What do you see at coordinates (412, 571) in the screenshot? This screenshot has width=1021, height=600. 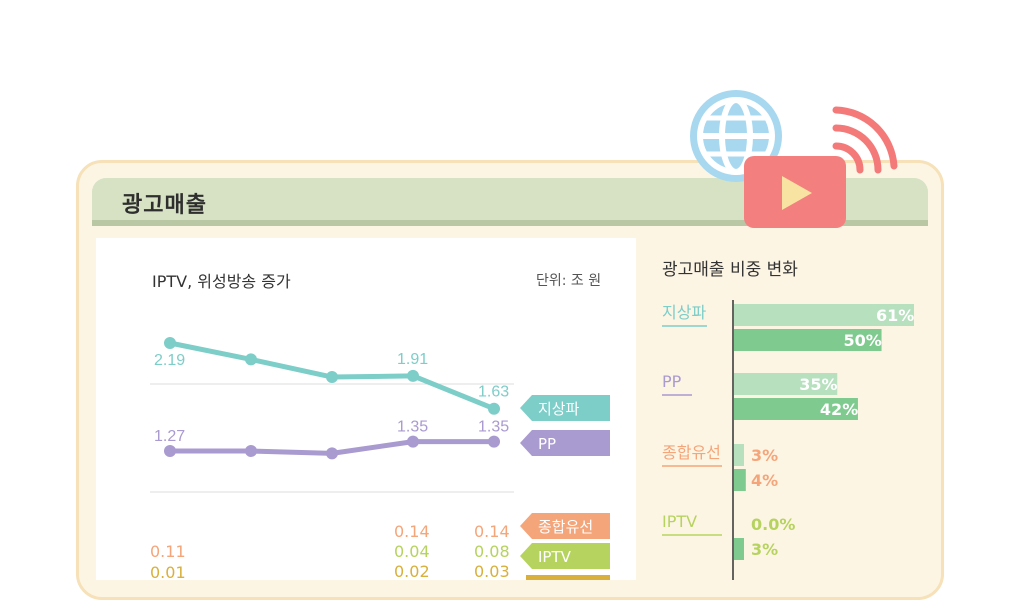 I see `data-label: 0.02` at bounding box center [412, 571].